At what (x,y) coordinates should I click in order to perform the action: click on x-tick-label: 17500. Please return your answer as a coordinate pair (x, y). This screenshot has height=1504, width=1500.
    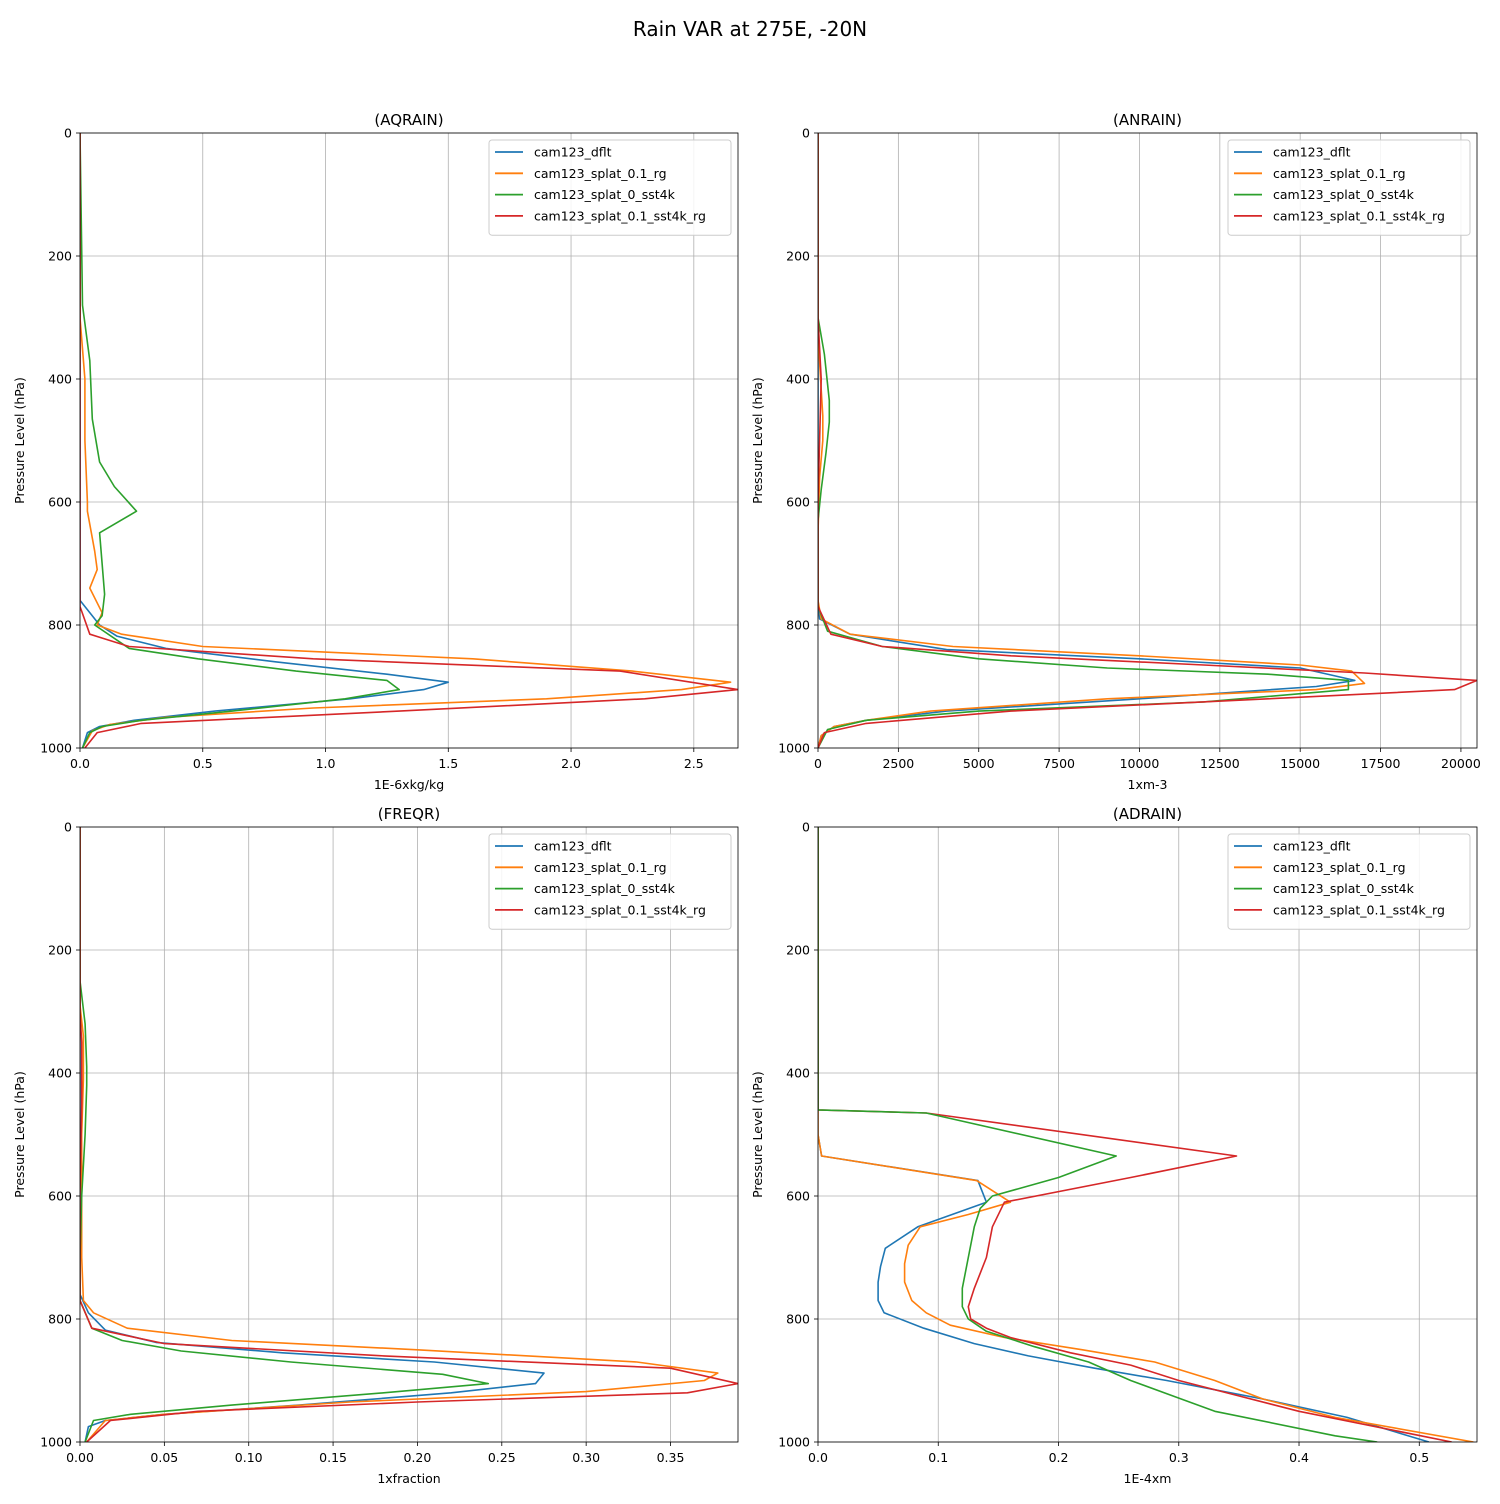
    Looking at the image, I should click on (1381, 763).